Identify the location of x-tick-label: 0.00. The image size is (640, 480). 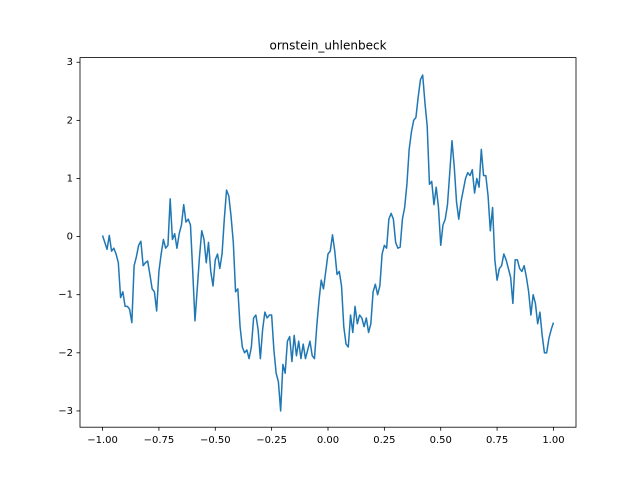
(328, 440).